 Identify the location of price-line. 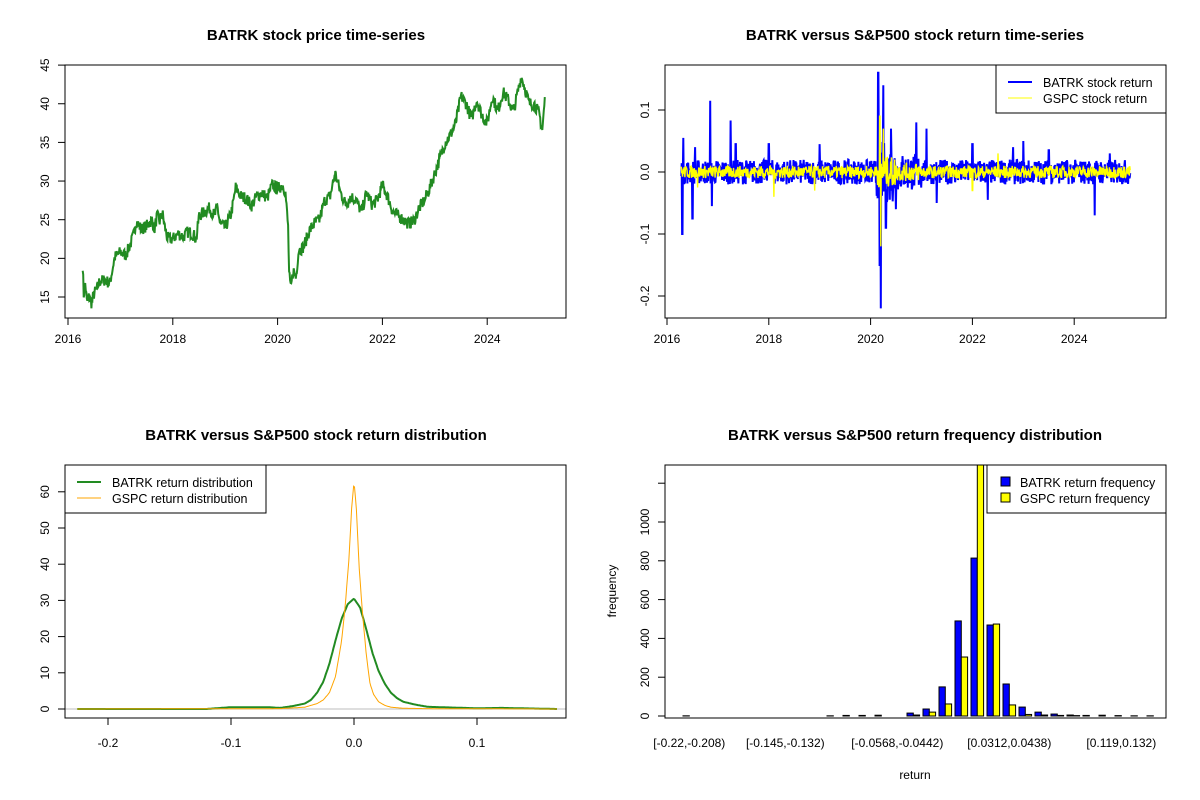
(313, 193).